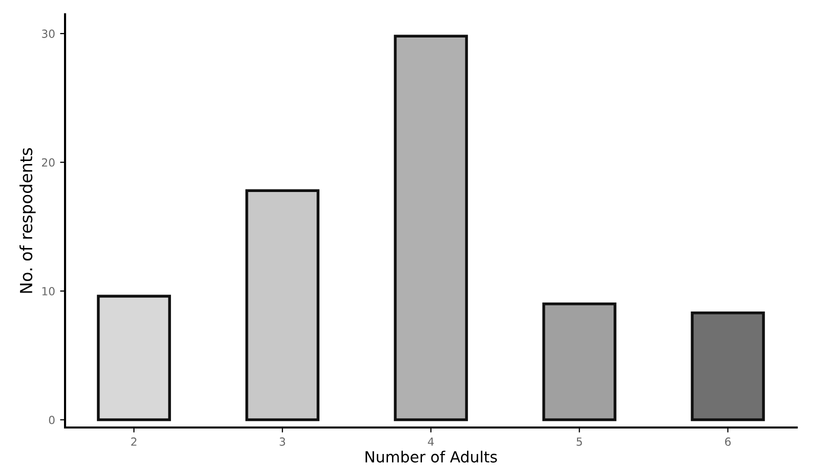  Describe the element at coordinates (27, 220) in the screenshot. I see `y-axis-title: No. of respodents` at that location.